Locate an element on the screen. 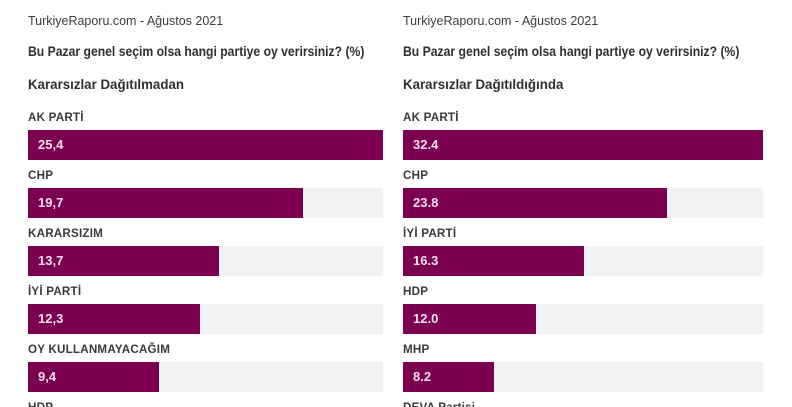  bar-row: AK PARTİ 25,4 is located at coordinates (205, 135).